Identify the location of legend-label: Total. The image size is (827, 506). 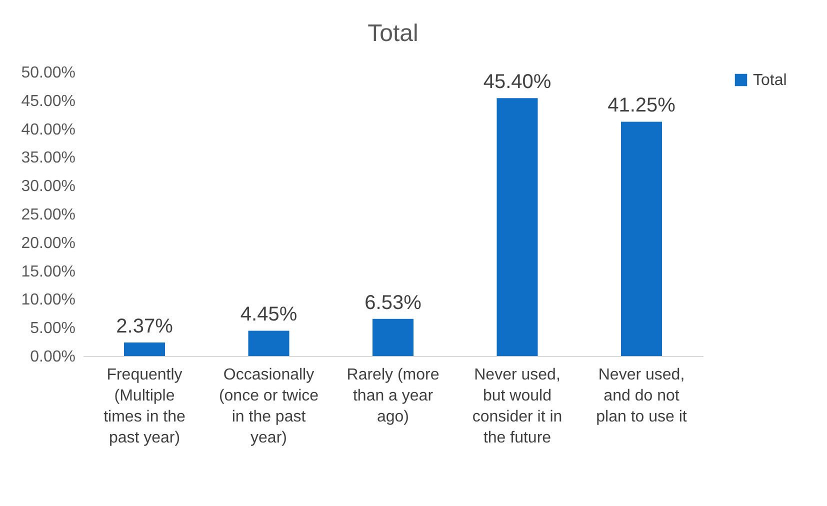
(770, 80).